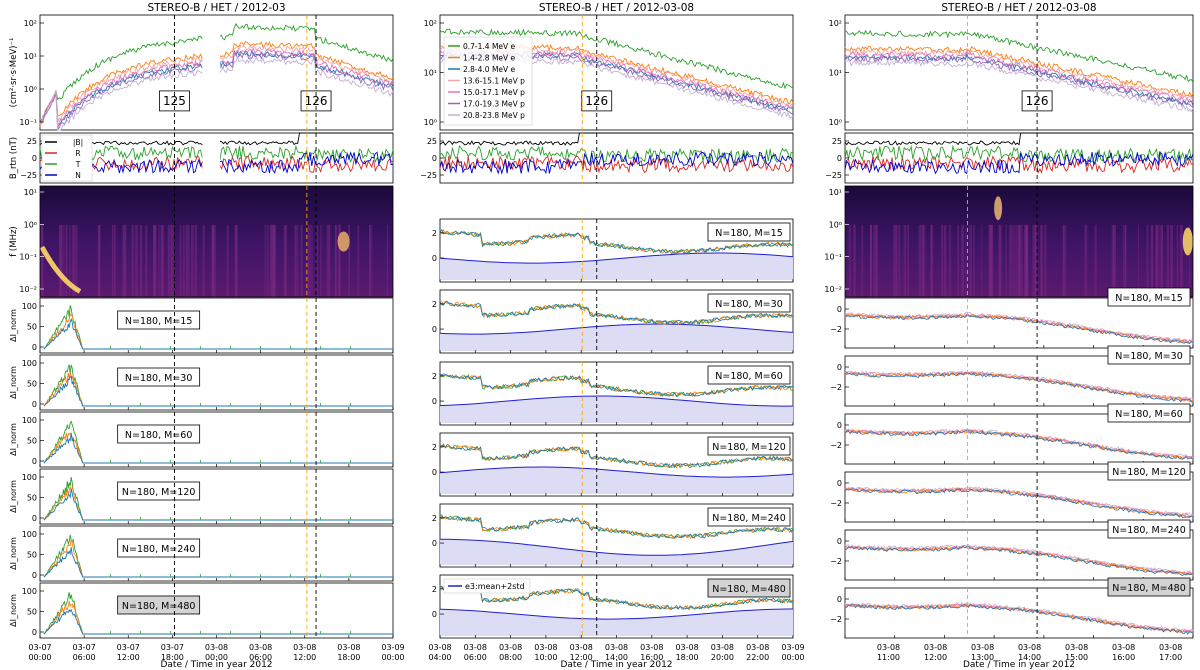  Describe the element at coordinates (1149, 588) in the screenshot. I see `di-annotation: N=180, M=480` at that location.